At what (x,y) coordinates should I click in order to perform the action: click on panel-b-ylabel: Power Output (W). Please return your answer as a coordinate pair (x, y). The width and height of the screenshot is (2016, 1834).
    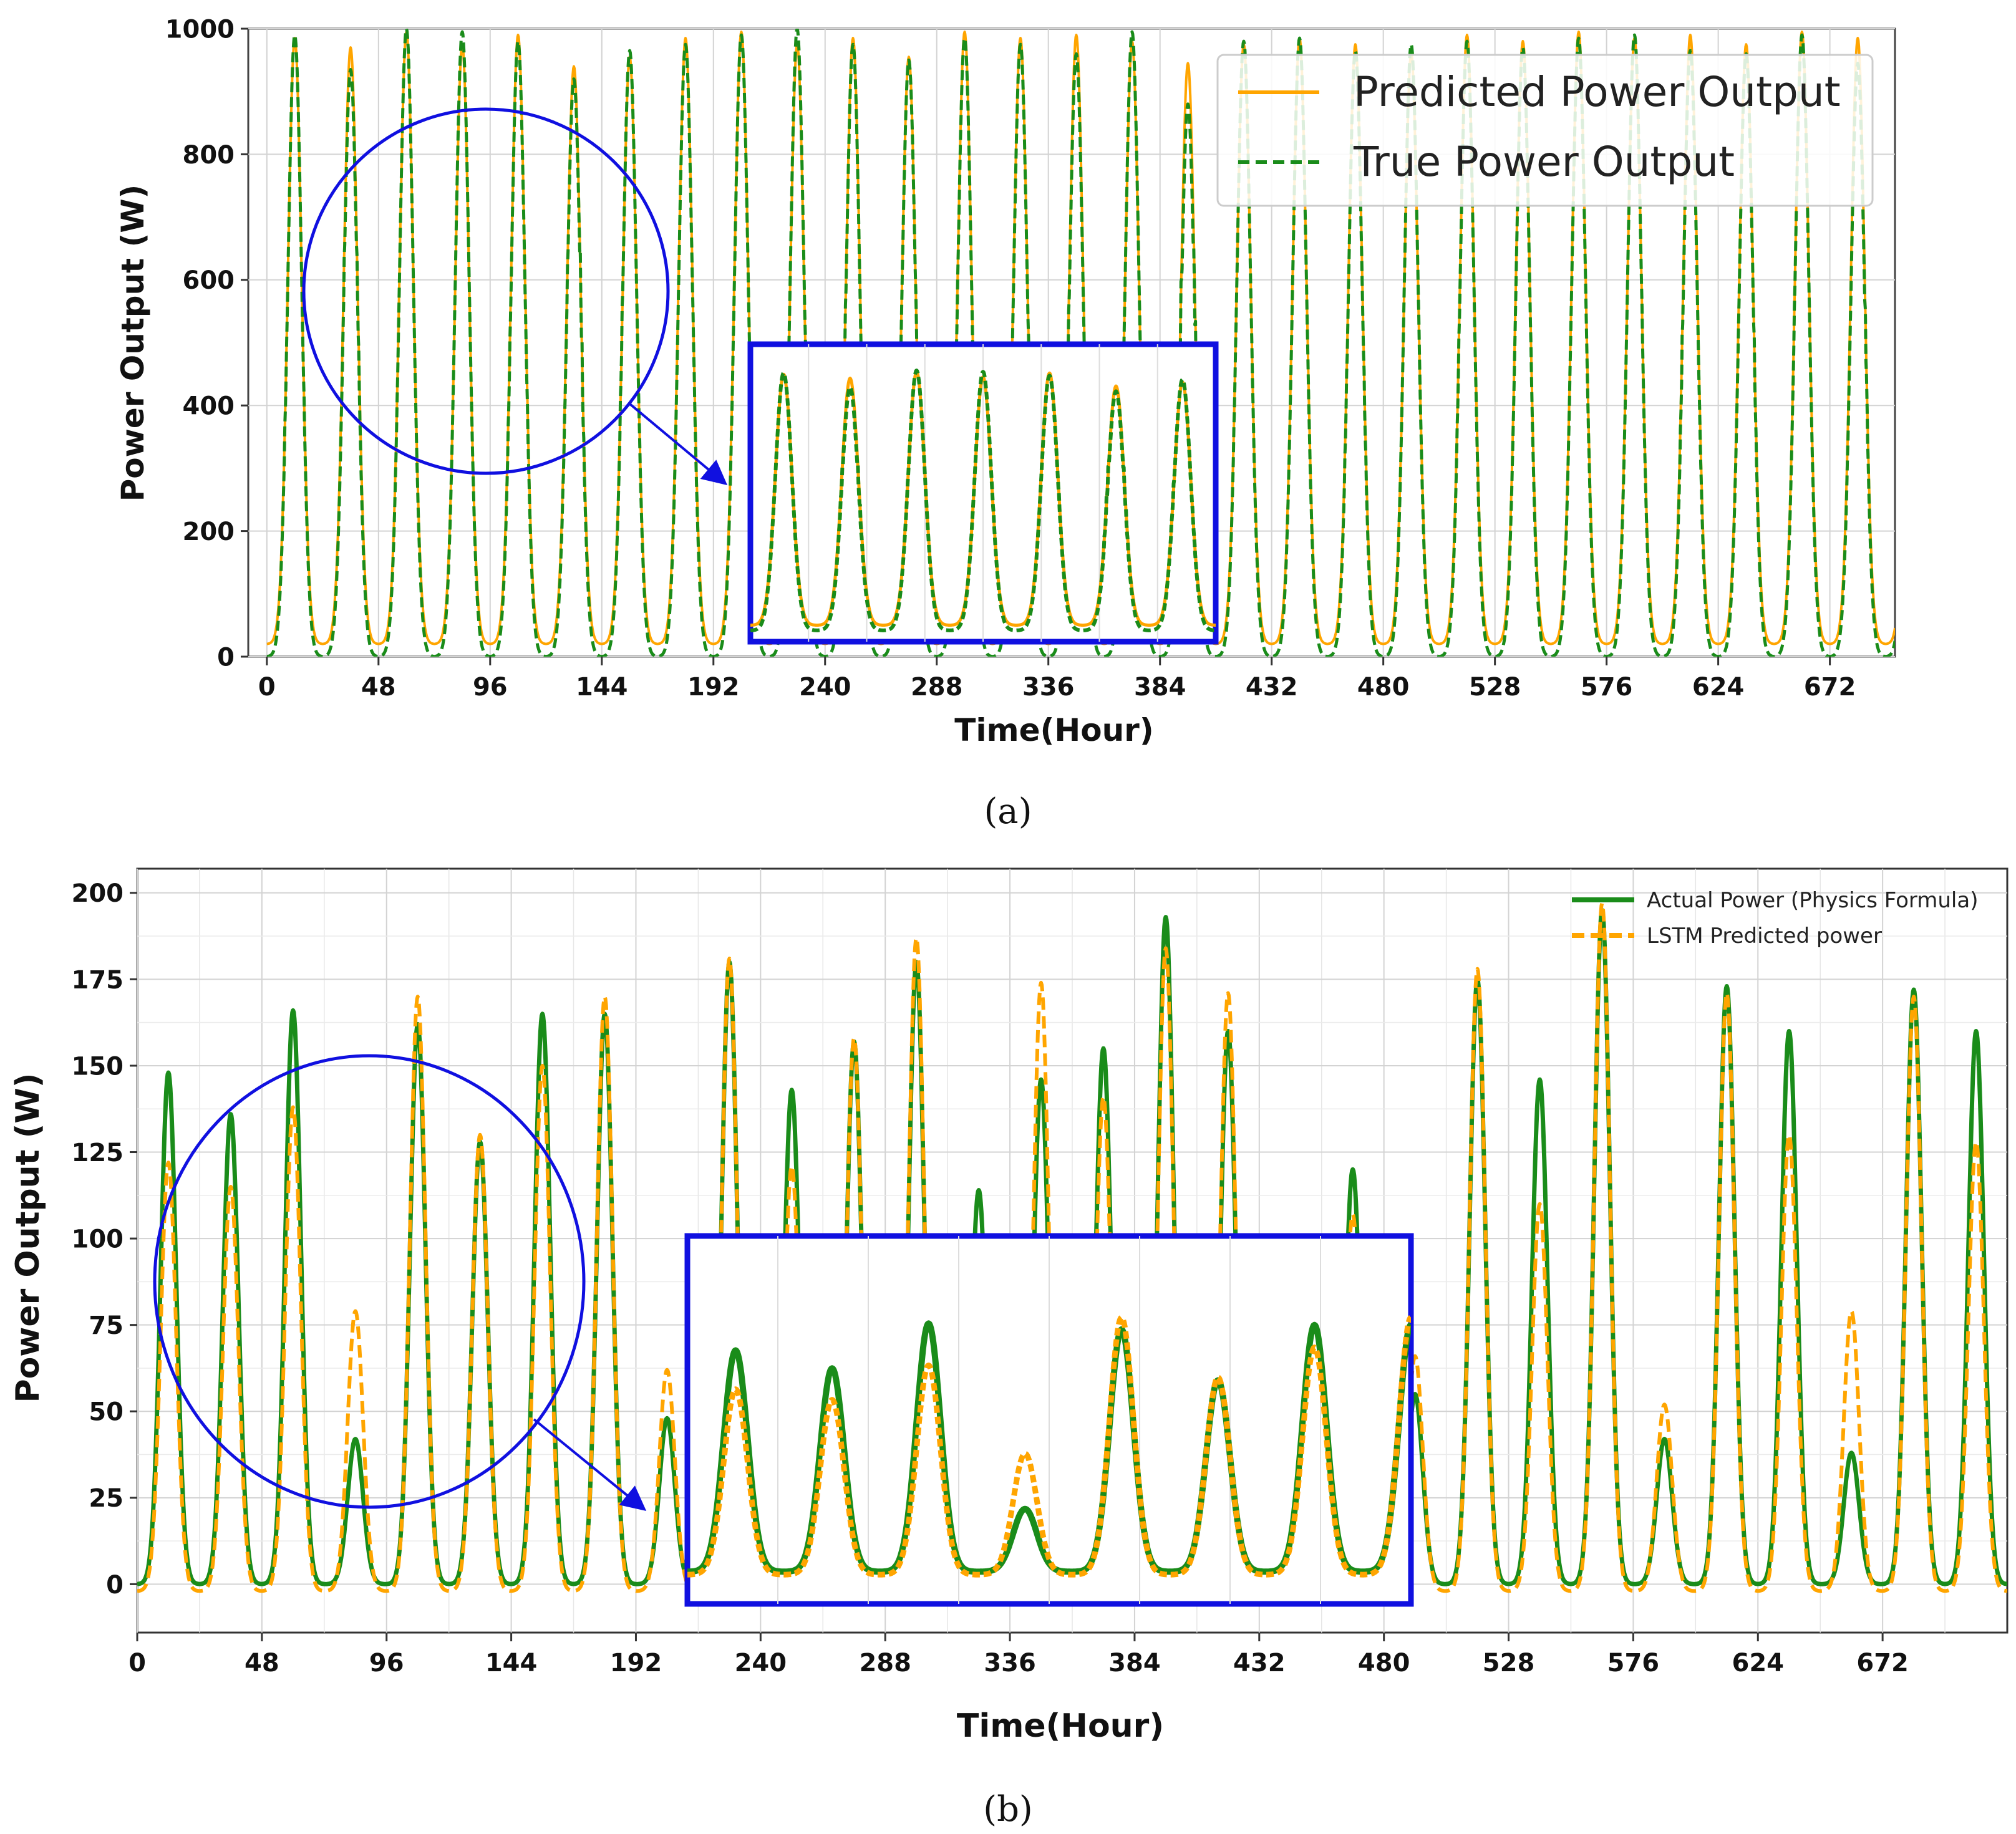
    Looking at the image, I should click on (28, 1237).